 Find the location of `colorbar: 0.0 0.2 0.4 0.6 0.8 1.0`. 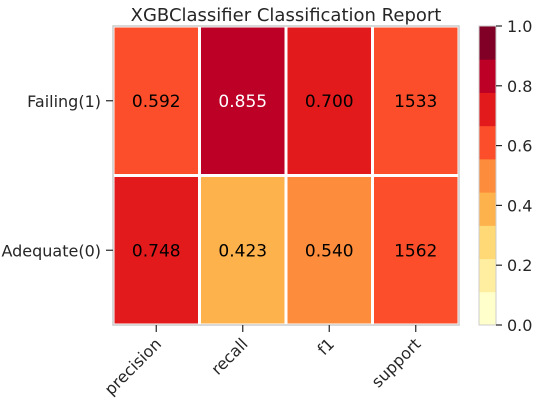

colorbar: 0.0 0.2 0.4 0.6 0.8 1.0 is located at coordinates (505, 176).